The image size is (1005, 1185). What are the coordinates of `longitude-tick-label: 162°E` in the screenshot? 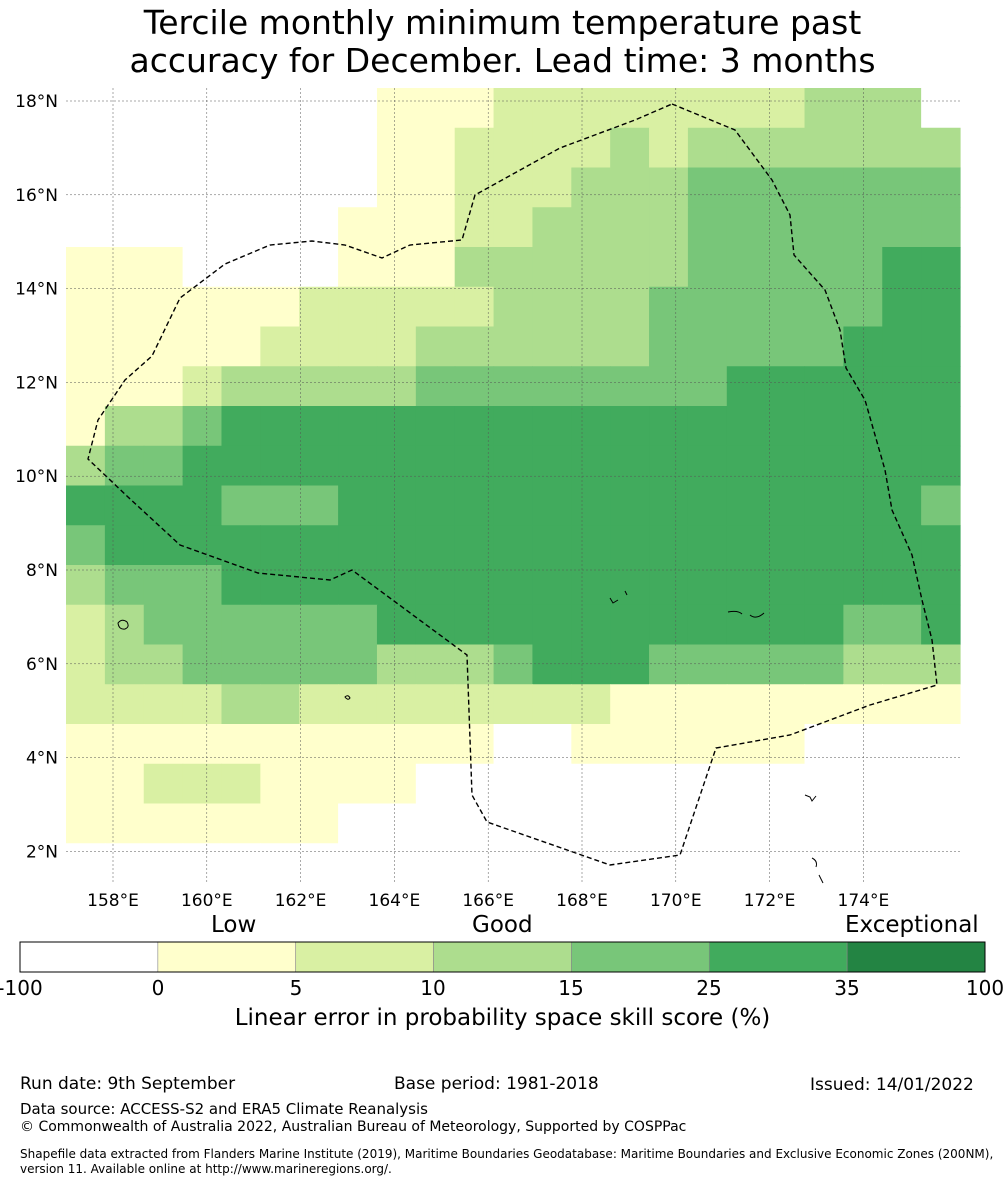 It's located at (301, 901).